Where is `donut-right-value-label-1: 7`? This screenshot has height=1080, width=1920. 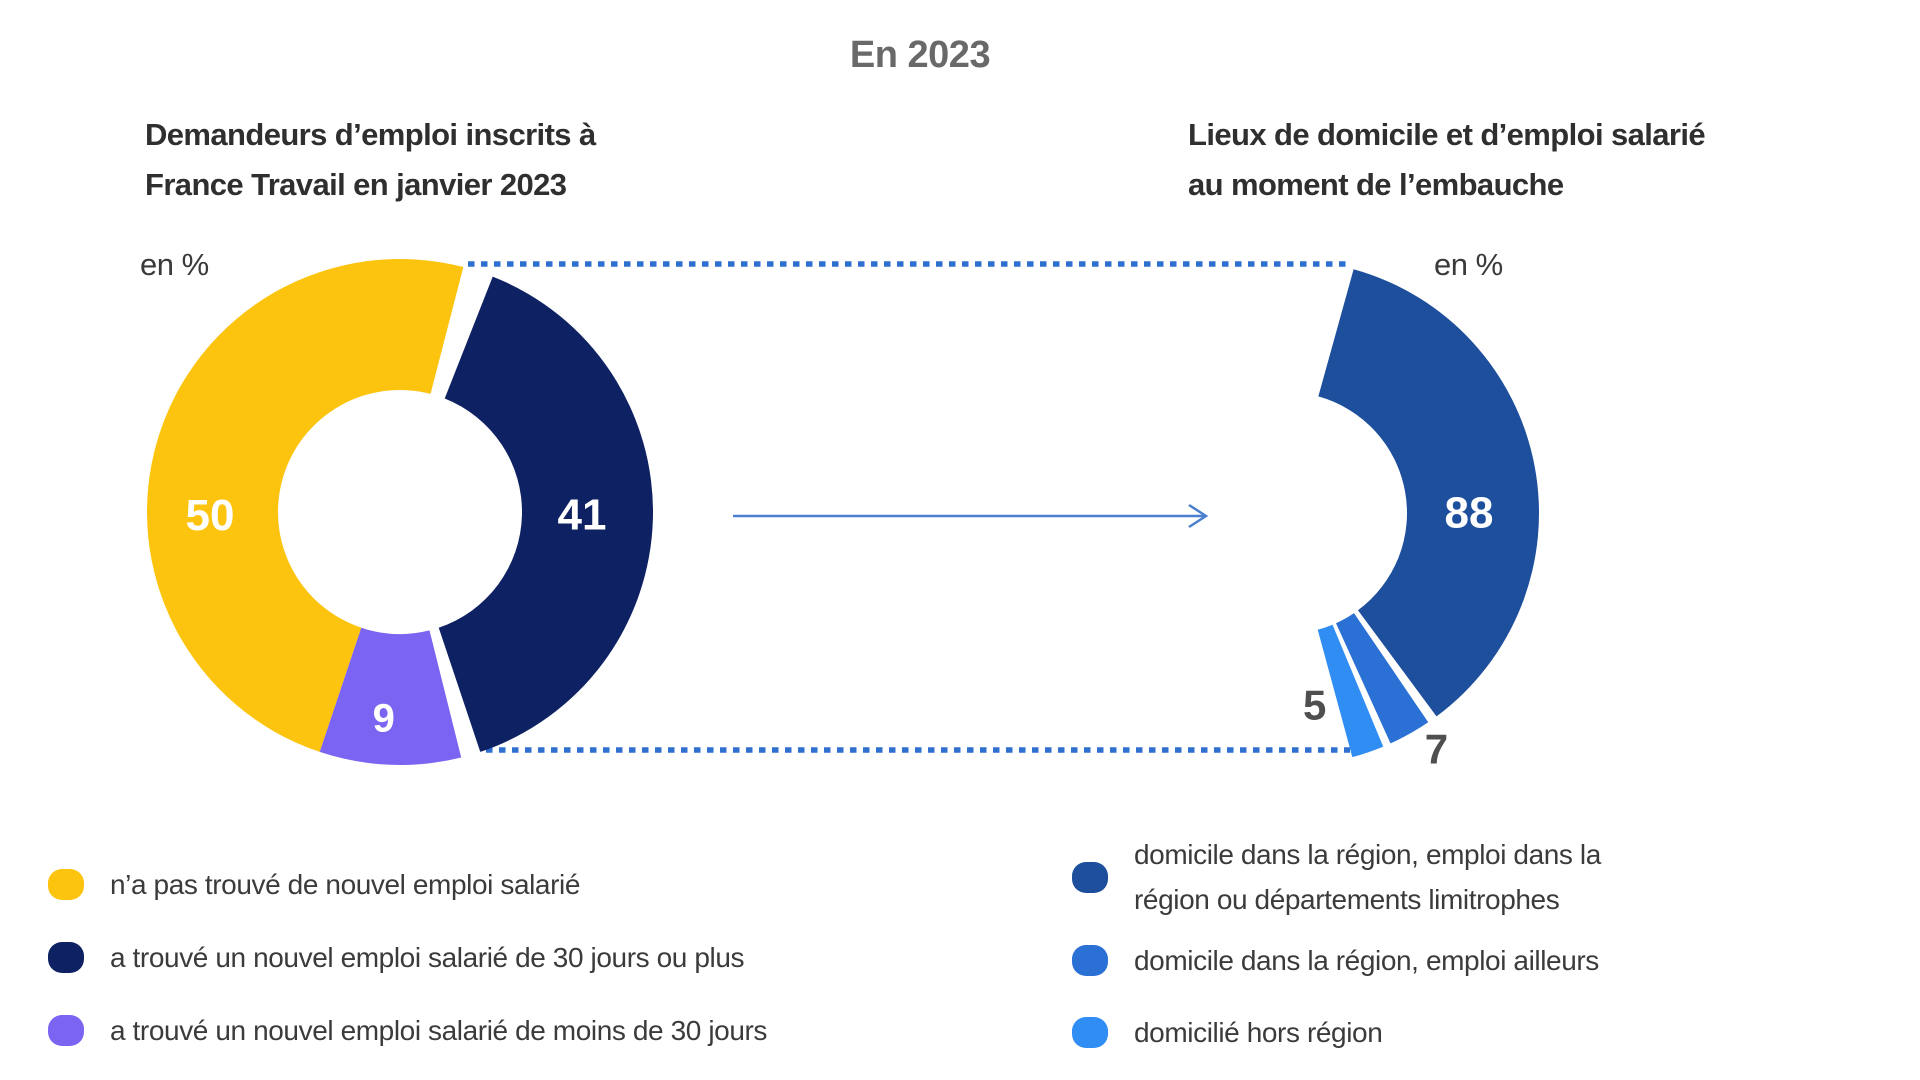 donut-right-value-label-1: 7 is located at coordinates (1436, 749).